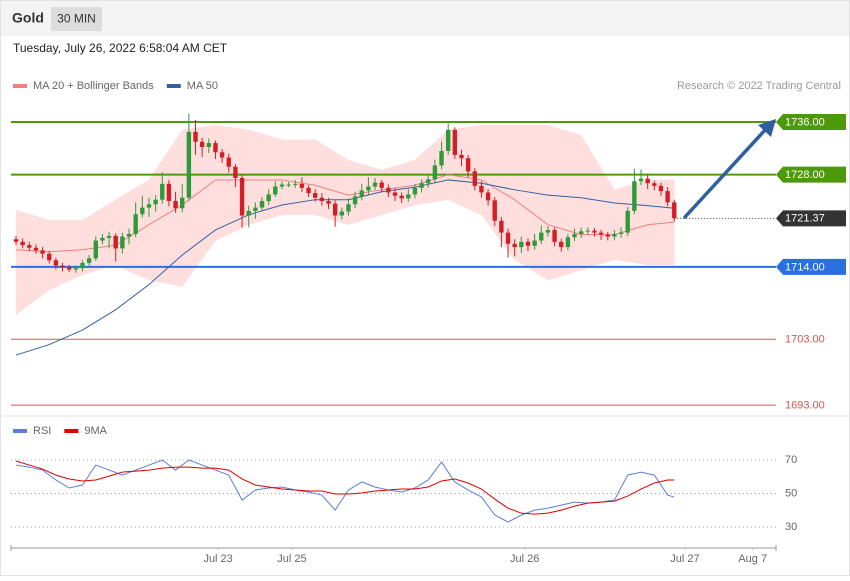 The height and width of the screenshot is (581, 850). What do you see at coordinates (725, 173) in the screenshot?
I see `forecast-arrow` at bounding box center [725, 173].